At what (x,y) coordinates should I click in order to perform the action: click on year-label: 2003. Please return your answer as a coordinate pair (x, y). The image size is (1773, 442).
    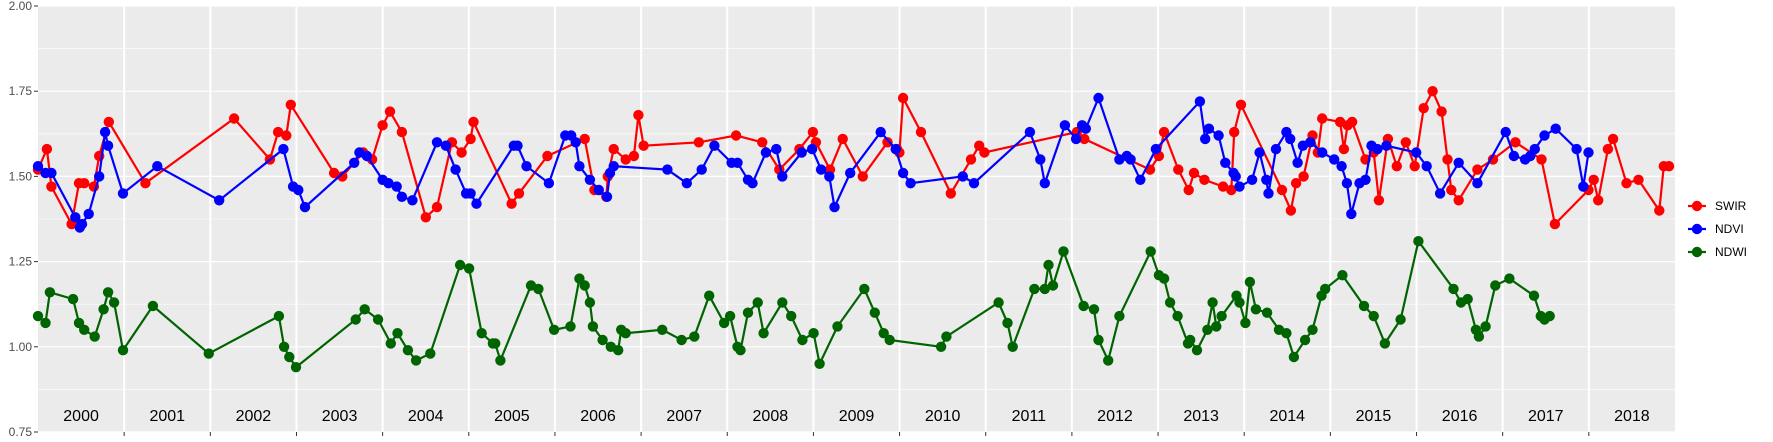
    Looking at the image, I should click on (340, 416).